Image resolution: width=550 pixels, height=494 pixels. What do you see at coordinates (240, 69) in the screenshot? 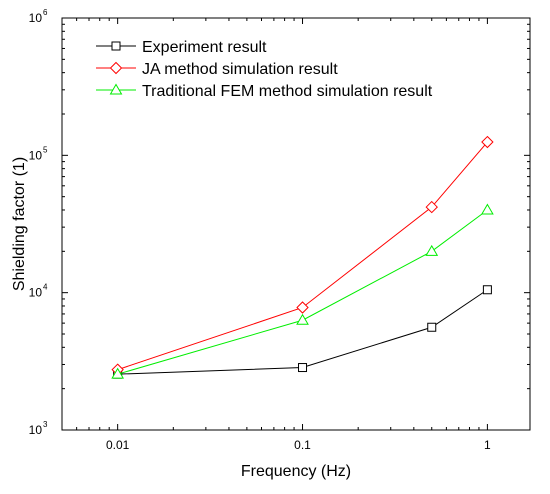
I see `legend-label: JA method simulation result` at bounding box center [240, 69].